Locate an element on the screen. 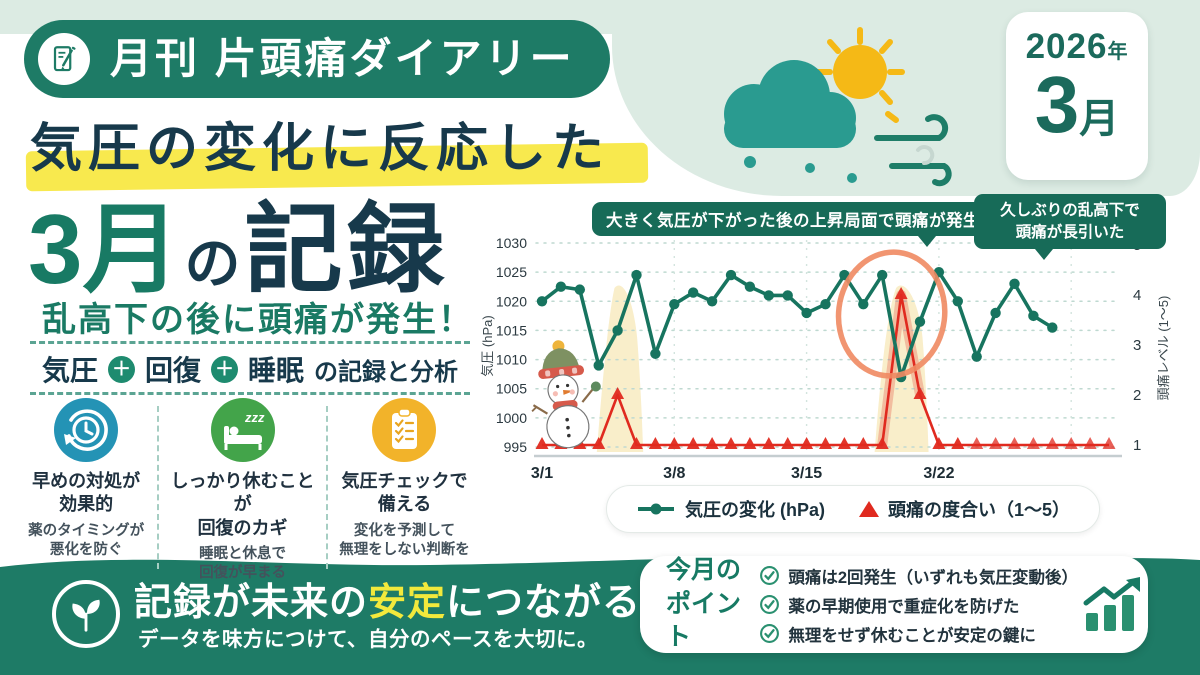  feature-desc: 睡眠と休息で is located at coordinates (243, 554).